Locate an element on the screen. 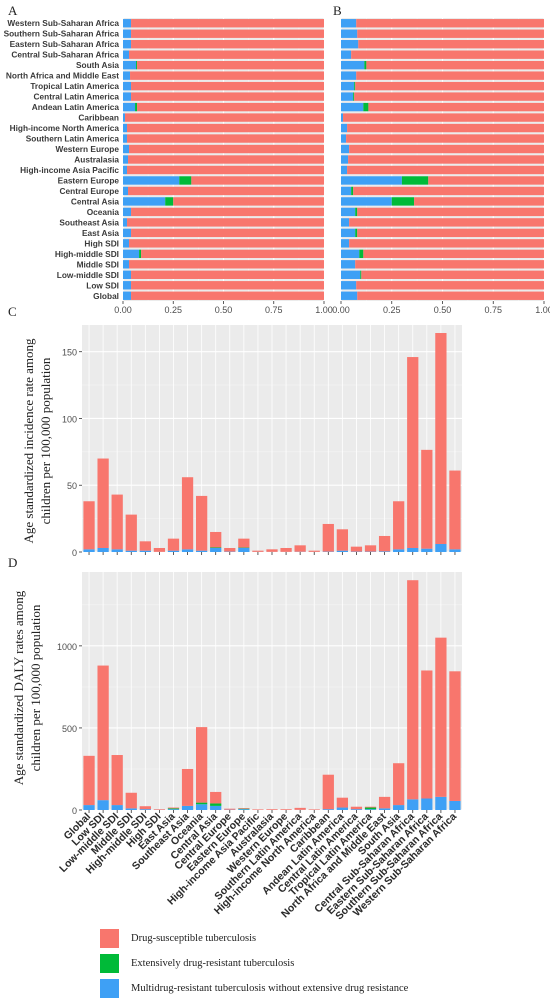 The image size is (550, 1003). x-tick-label: 0.50 is located at coordinates (224, 310).